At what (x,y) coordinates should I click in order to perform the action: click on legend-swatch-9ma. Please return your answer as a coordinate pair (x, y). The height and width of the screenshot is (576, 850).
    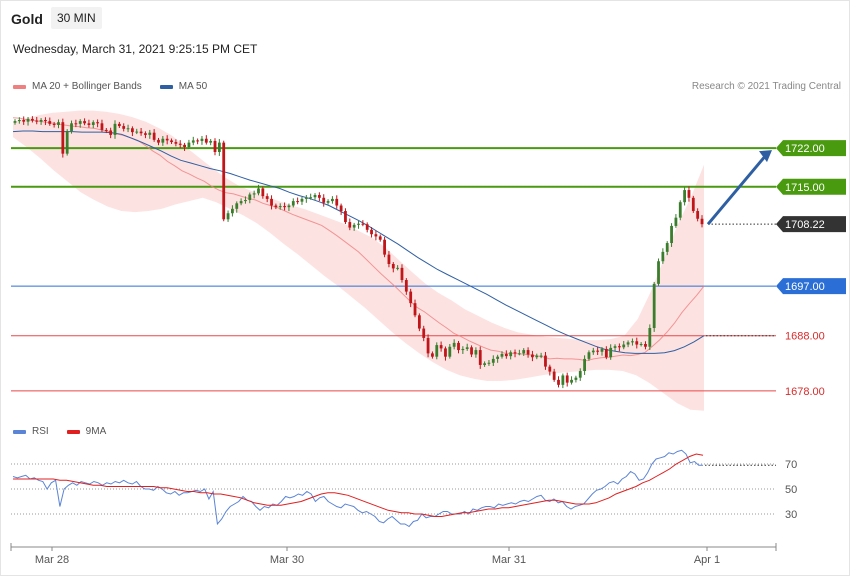
    Looking at the image, I should click on (73, 431).